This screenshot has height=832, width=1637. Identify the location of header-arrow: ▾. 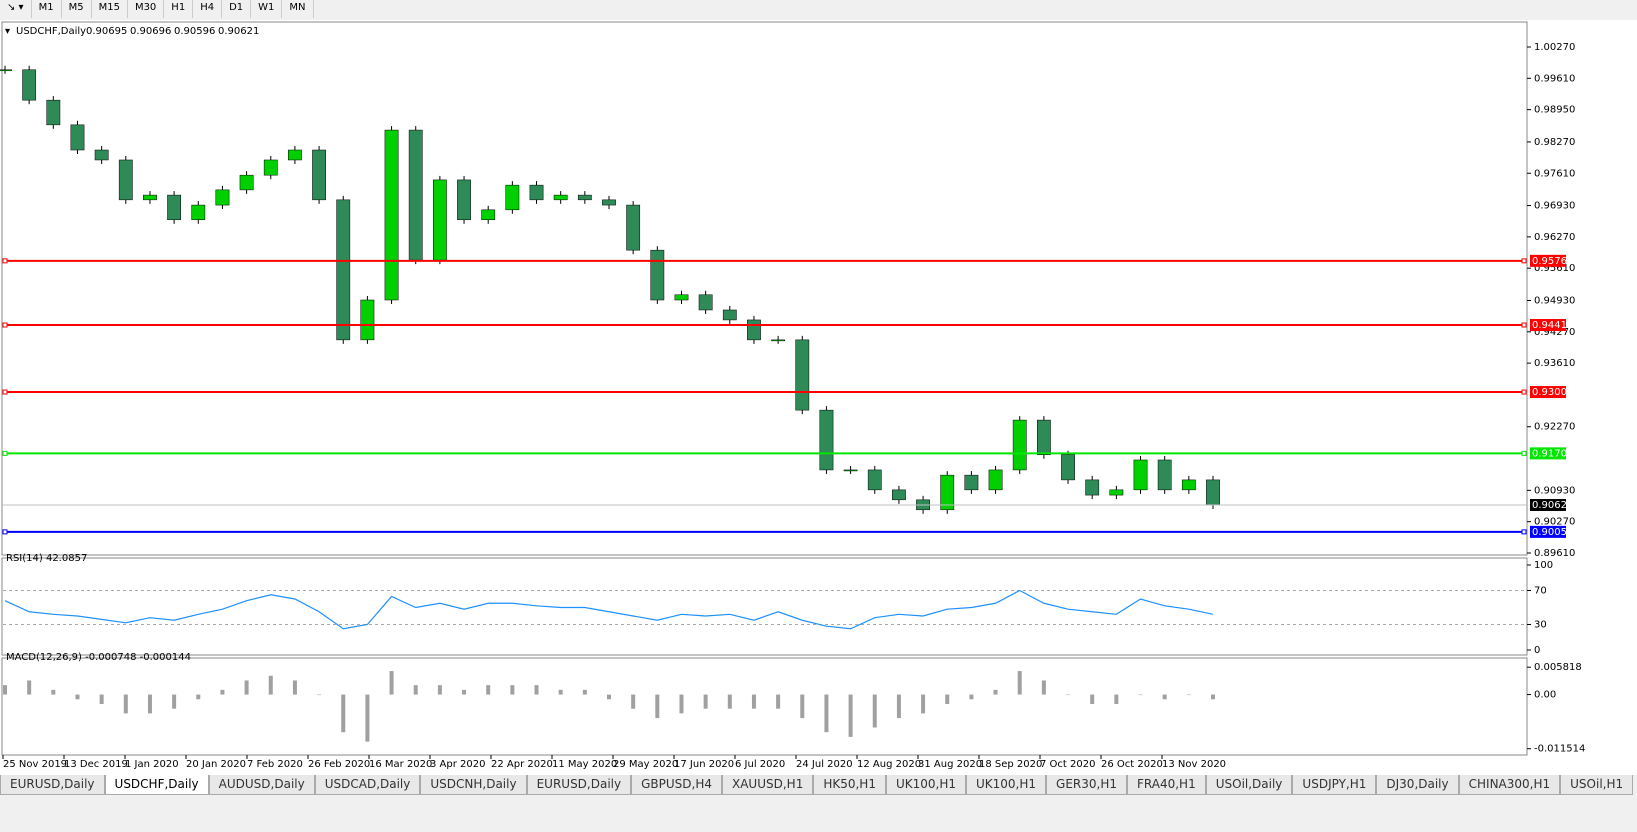
(7, 31).